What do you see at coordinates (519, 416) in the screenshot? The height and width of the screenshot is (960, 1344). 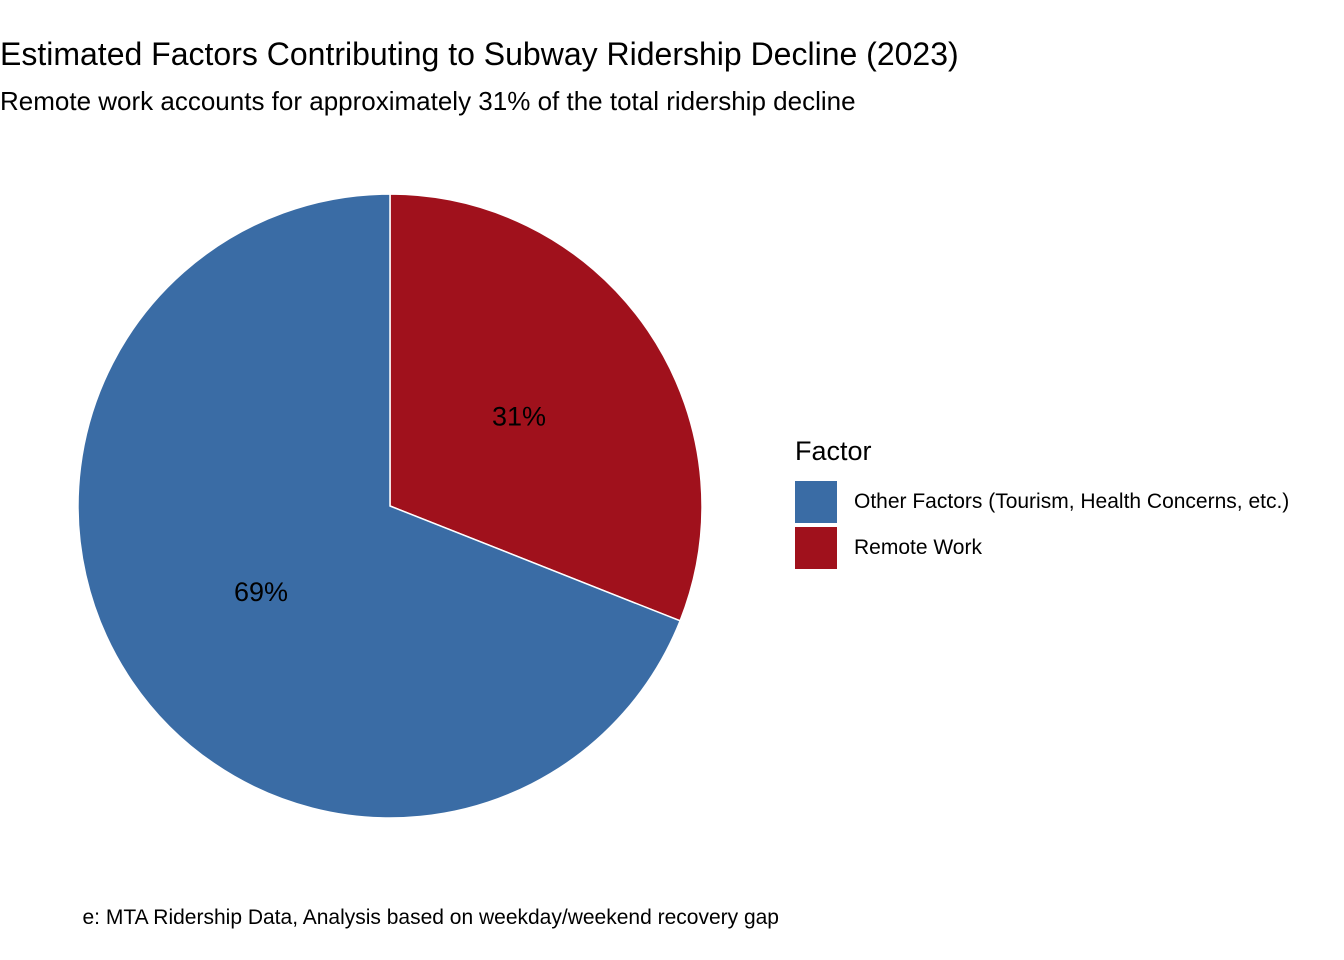 I see `data-label-remote-work: 31%` at bounding box center [519, 416].